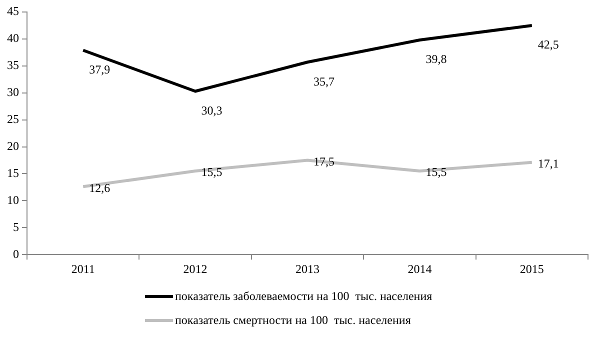 Image resolution: width=600 pixels, height=346 pixels. I want to click on x-tick-label: 2011, so click(83, 269).